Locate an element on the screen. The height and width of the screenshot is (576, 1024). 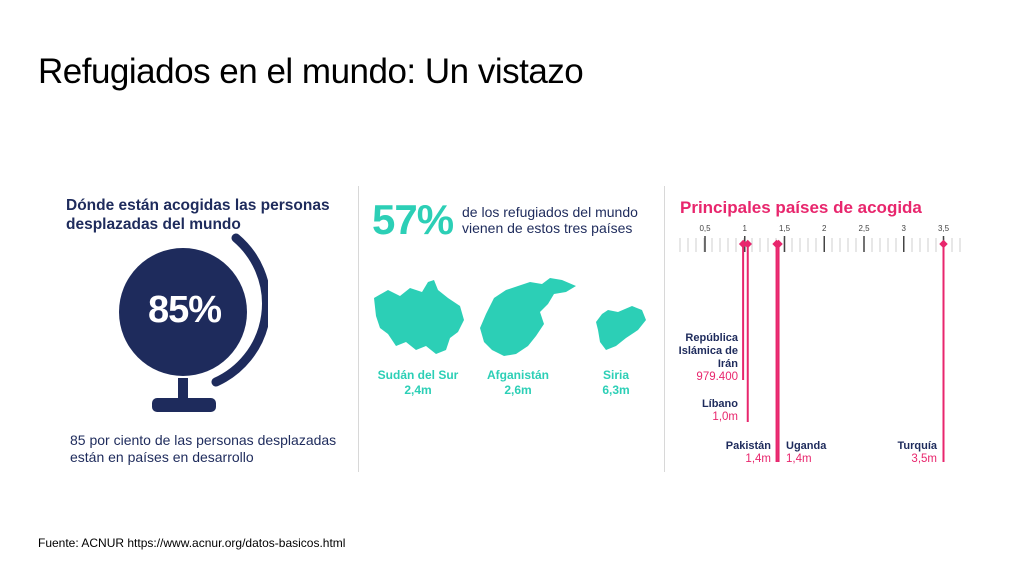
axis-tick-label: 3 is located at coordinates (903, 228).